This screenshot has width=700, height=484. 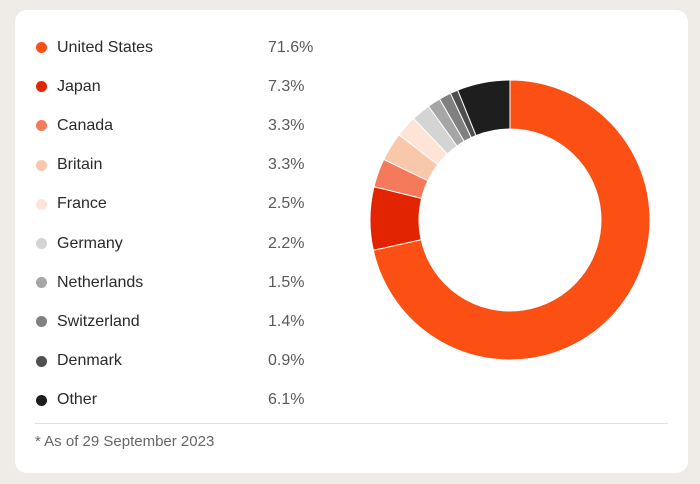 I want to click on legend-label: Switzerland, so click(x=98, y=321).